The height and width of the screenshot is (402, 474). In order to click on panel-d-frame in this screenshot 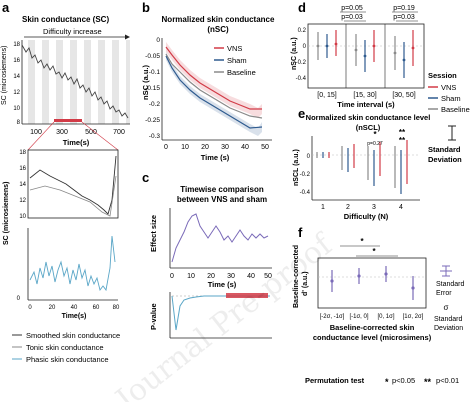, I will do `click(366, 56)`.